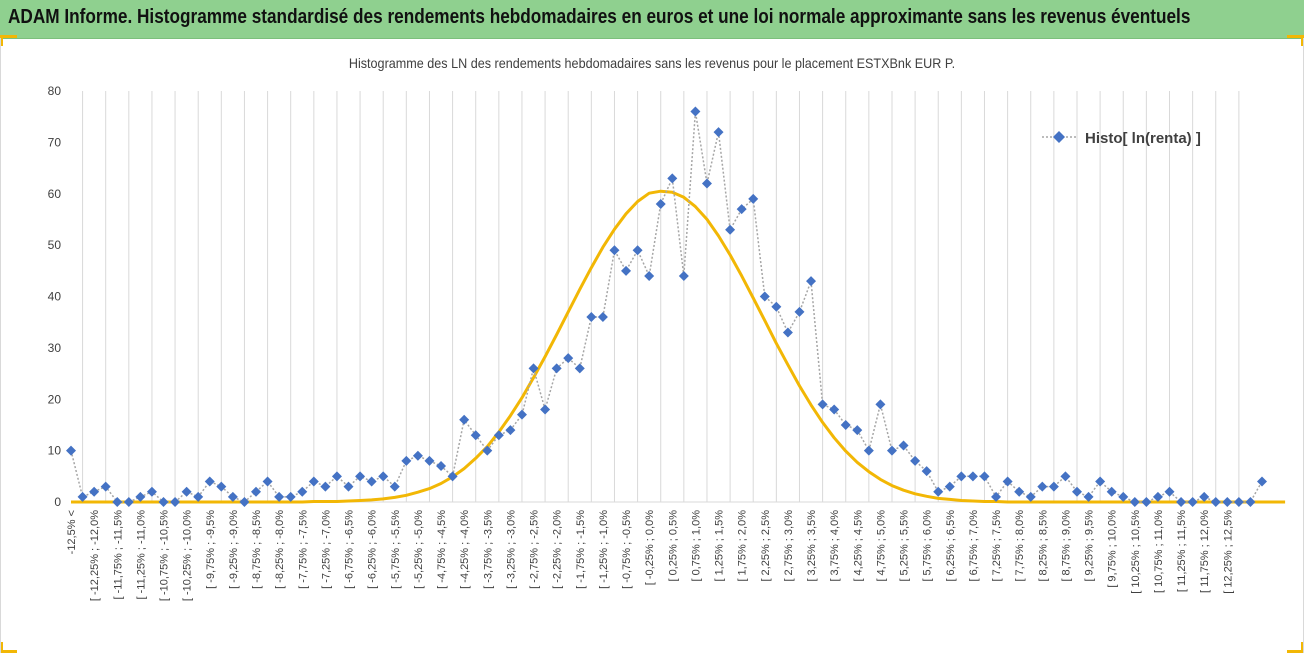  Describe the element at coordinates (1205, 551) in the screenshot. I see `x-tick-label: [ 11,75% ; 12,0%` at that location.